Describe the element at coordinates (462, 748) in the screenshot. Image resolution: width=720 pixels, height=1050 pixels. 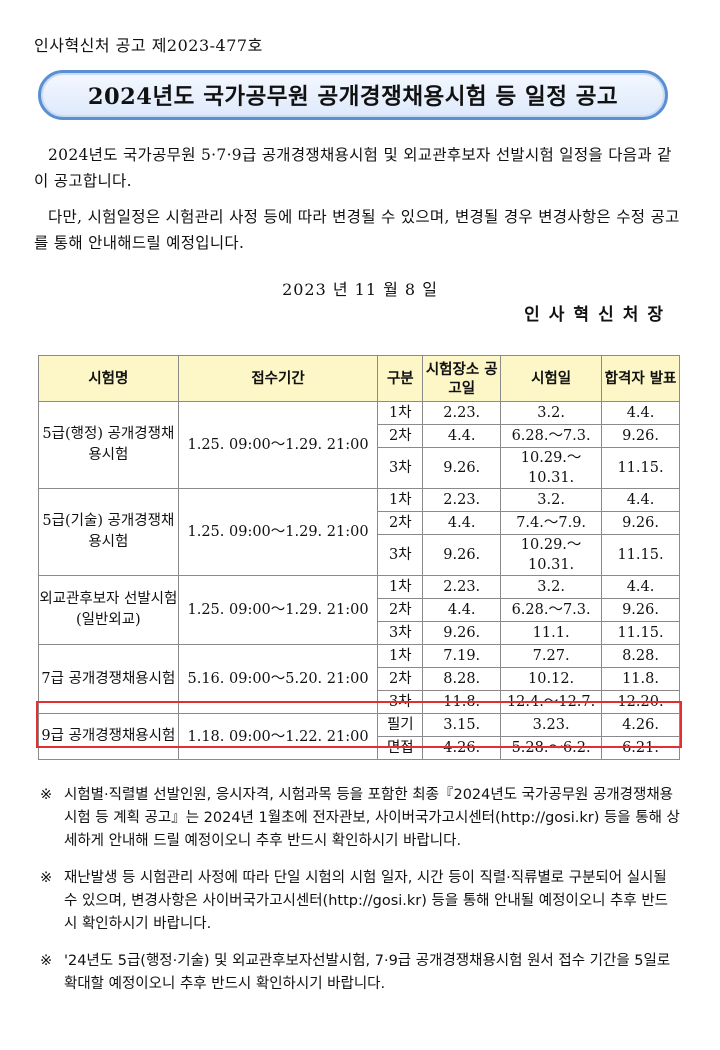
I see `venue-notice-cell: 4.26.` at that location.